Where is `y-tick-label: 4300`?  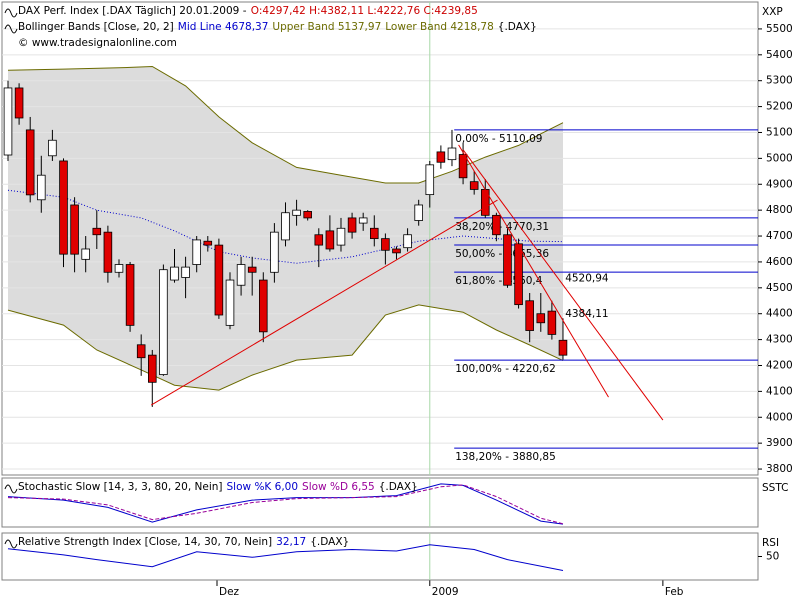
y-tick-label: 4300 is located at coordinates (779, 340).